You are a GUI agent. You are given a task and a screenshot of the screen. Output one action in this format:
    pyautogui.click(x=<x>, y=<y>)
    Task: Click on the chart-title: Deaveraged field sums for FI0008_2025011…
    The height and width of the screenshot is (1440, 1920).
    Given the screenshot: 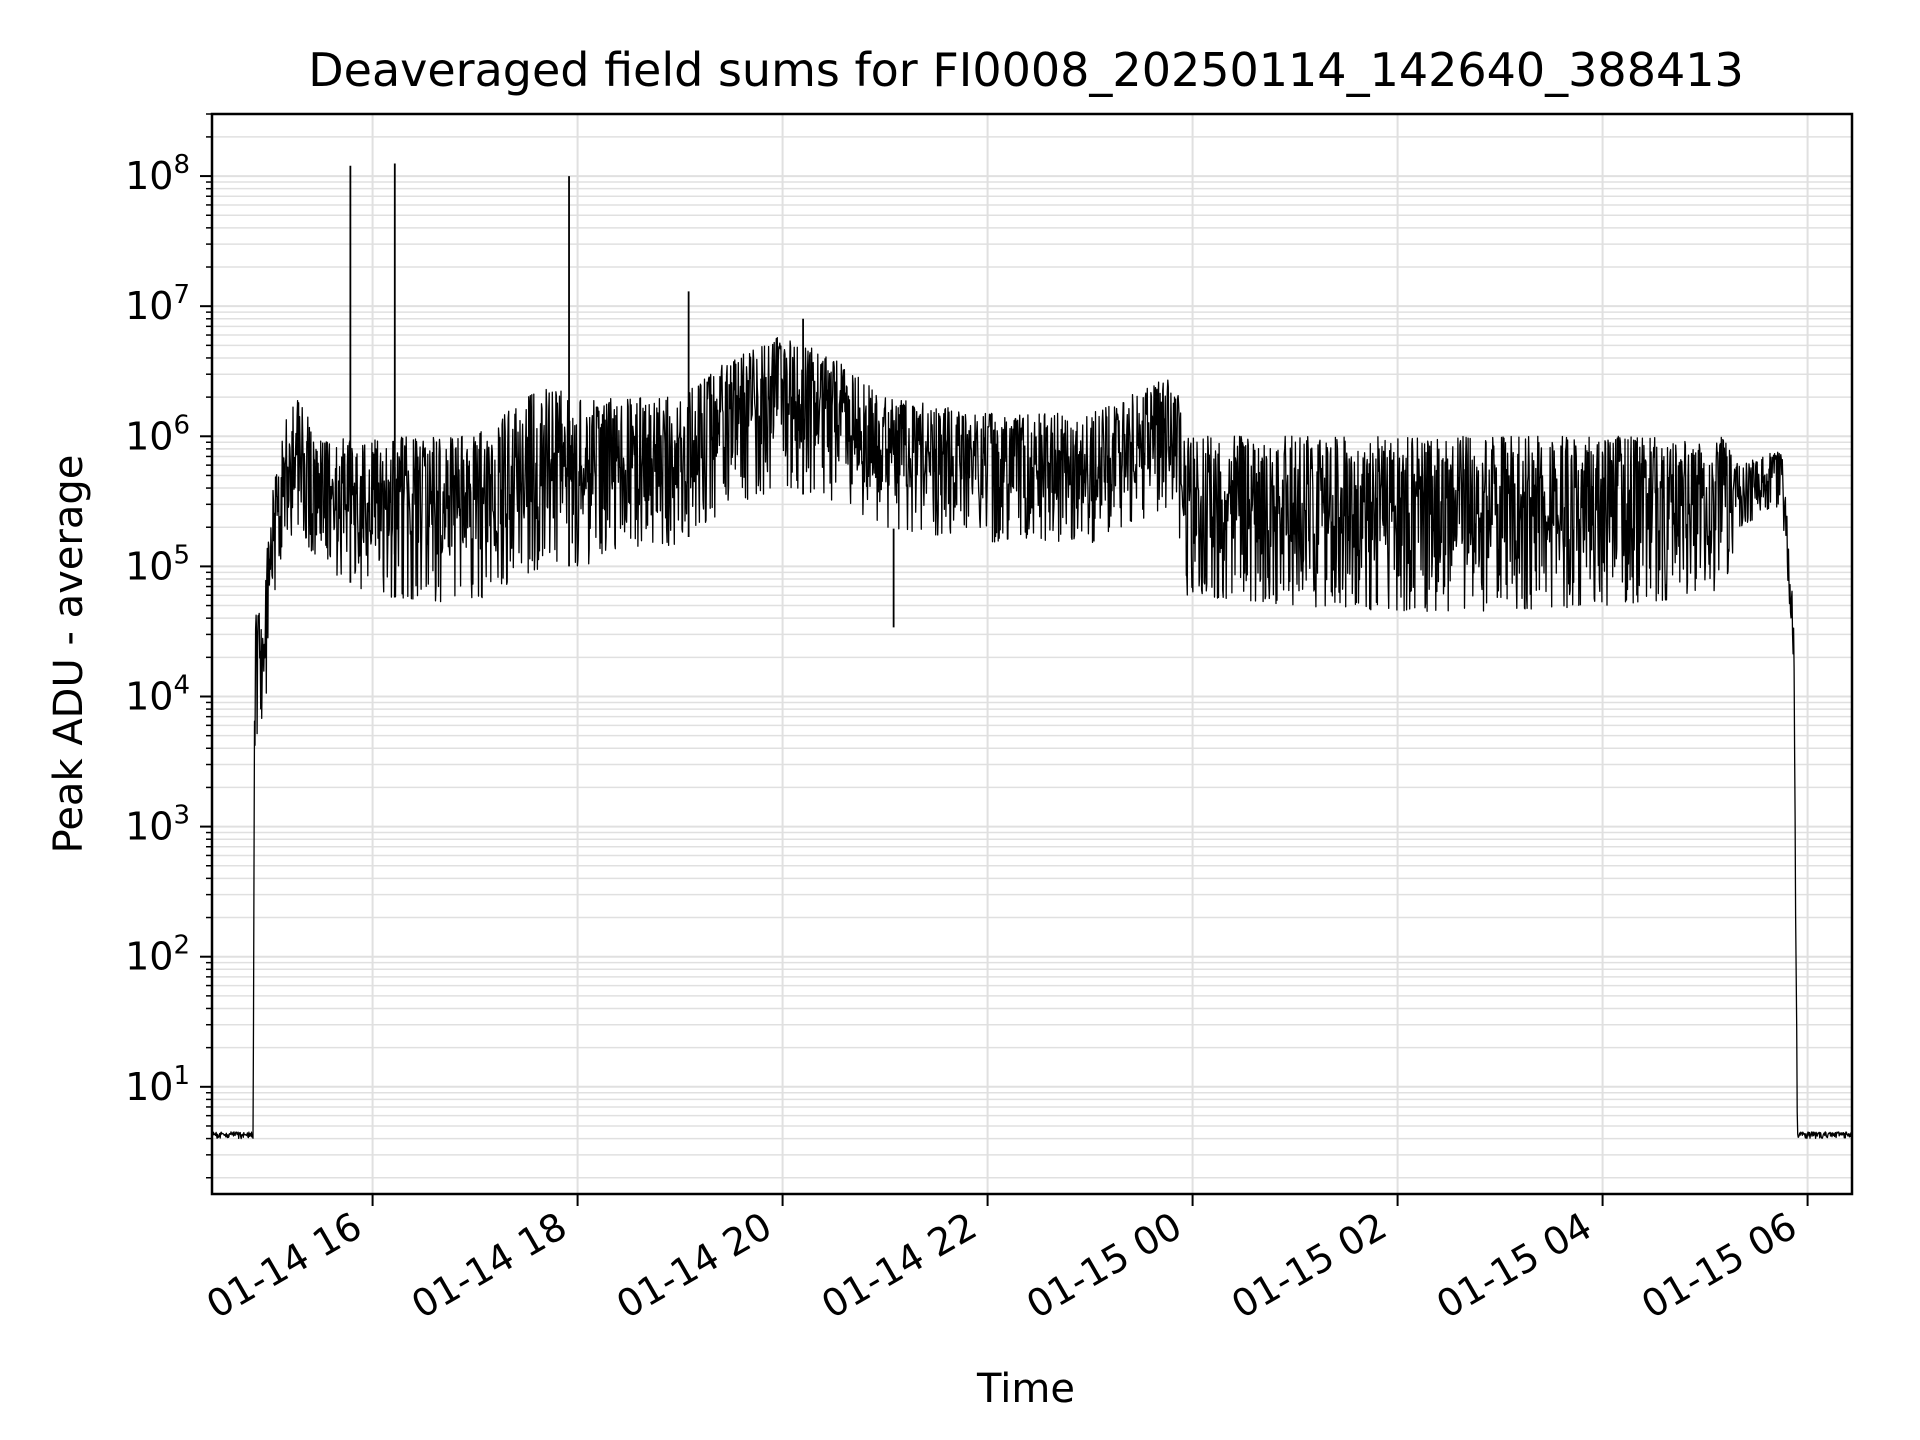 What is the action you would take?
    pyautogui.click(x=1026, y=70)
    